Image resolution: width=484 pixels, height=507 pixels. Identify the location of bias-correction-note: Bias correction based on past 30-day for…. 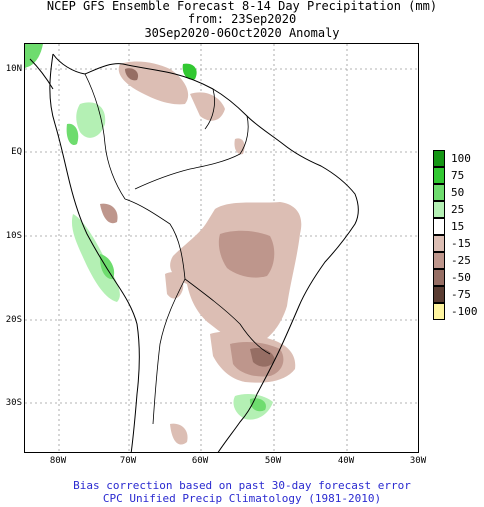
(242, 485).